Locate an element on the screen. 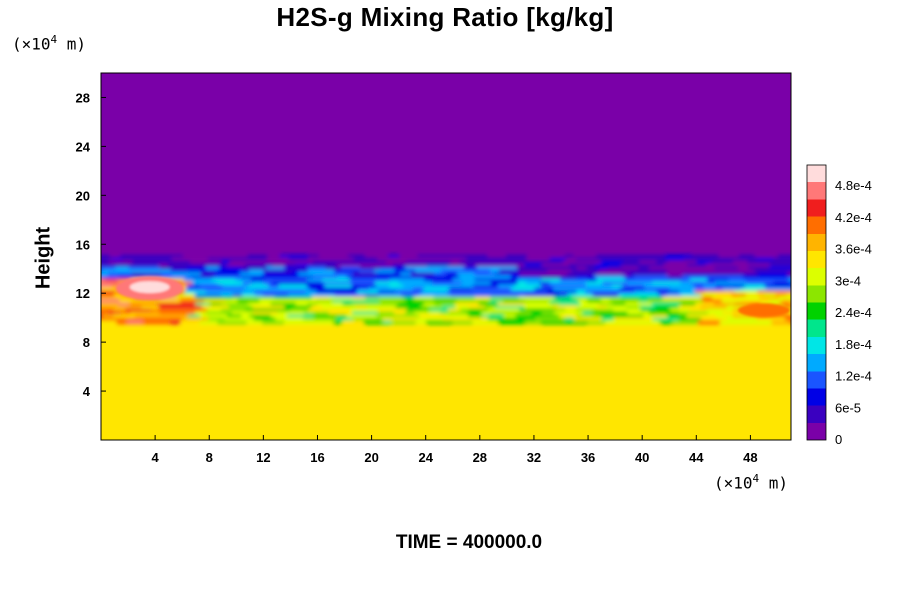 The height and width of the screenshot is (600, 900). x-tick-label: 4 is located at coordinates (156, 457).